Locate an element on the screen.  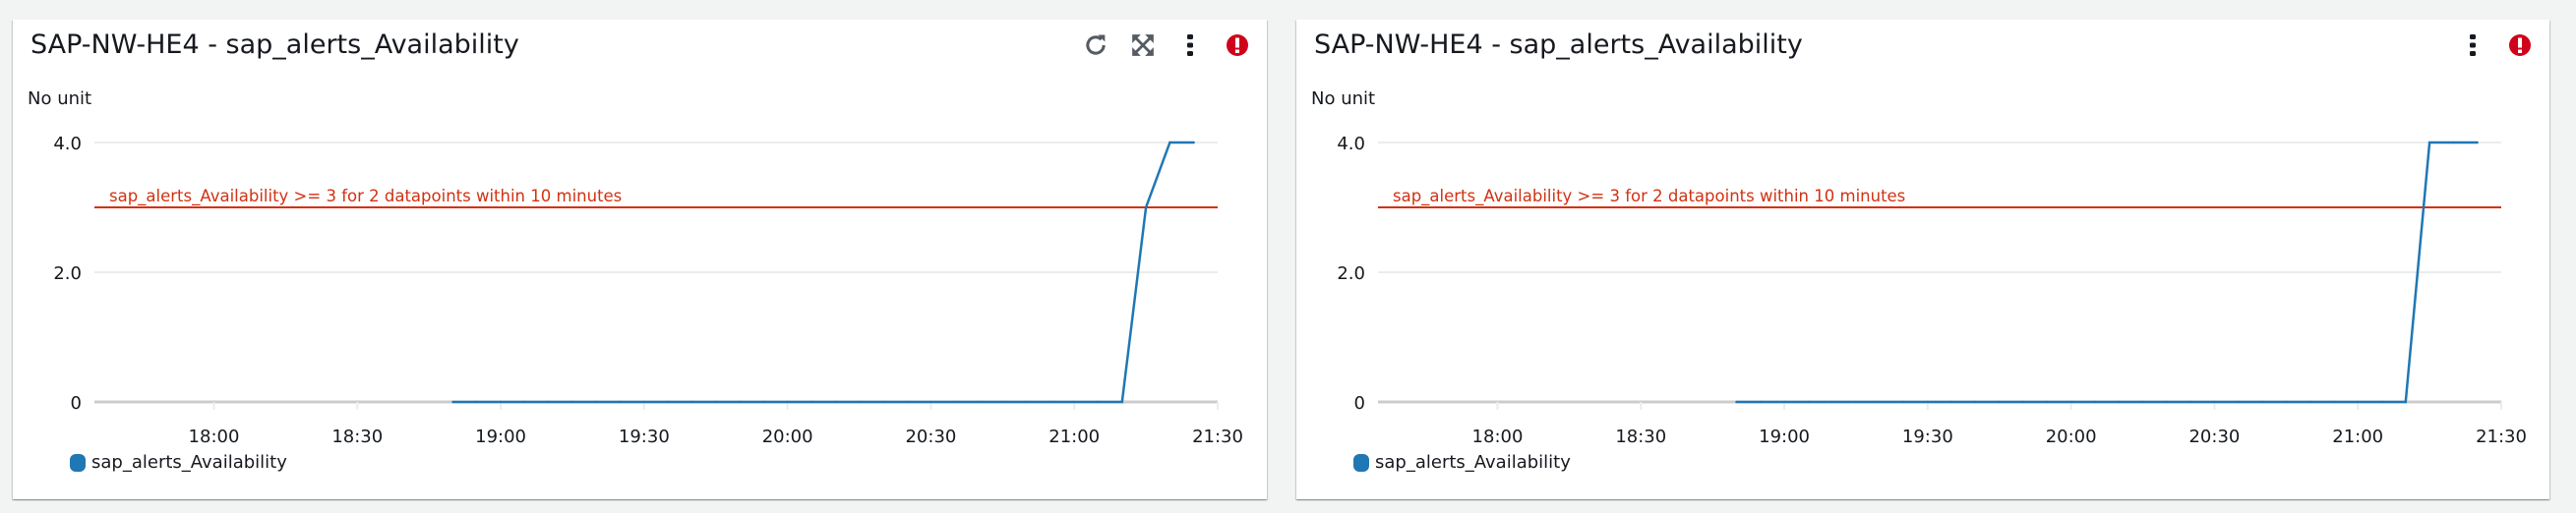
refresh-icon is located at coordinates (1095, 45).